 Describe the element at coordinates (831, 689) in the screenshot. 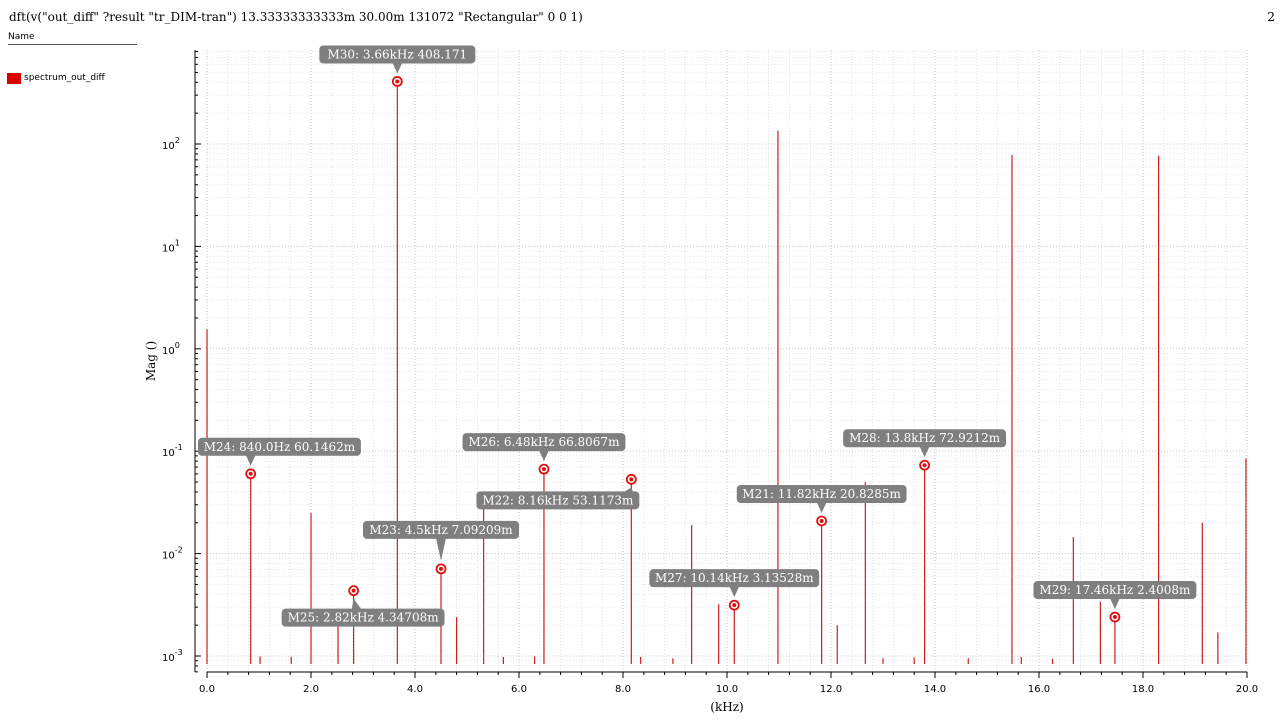

I see `x-tick-label: 12.0` at that location.